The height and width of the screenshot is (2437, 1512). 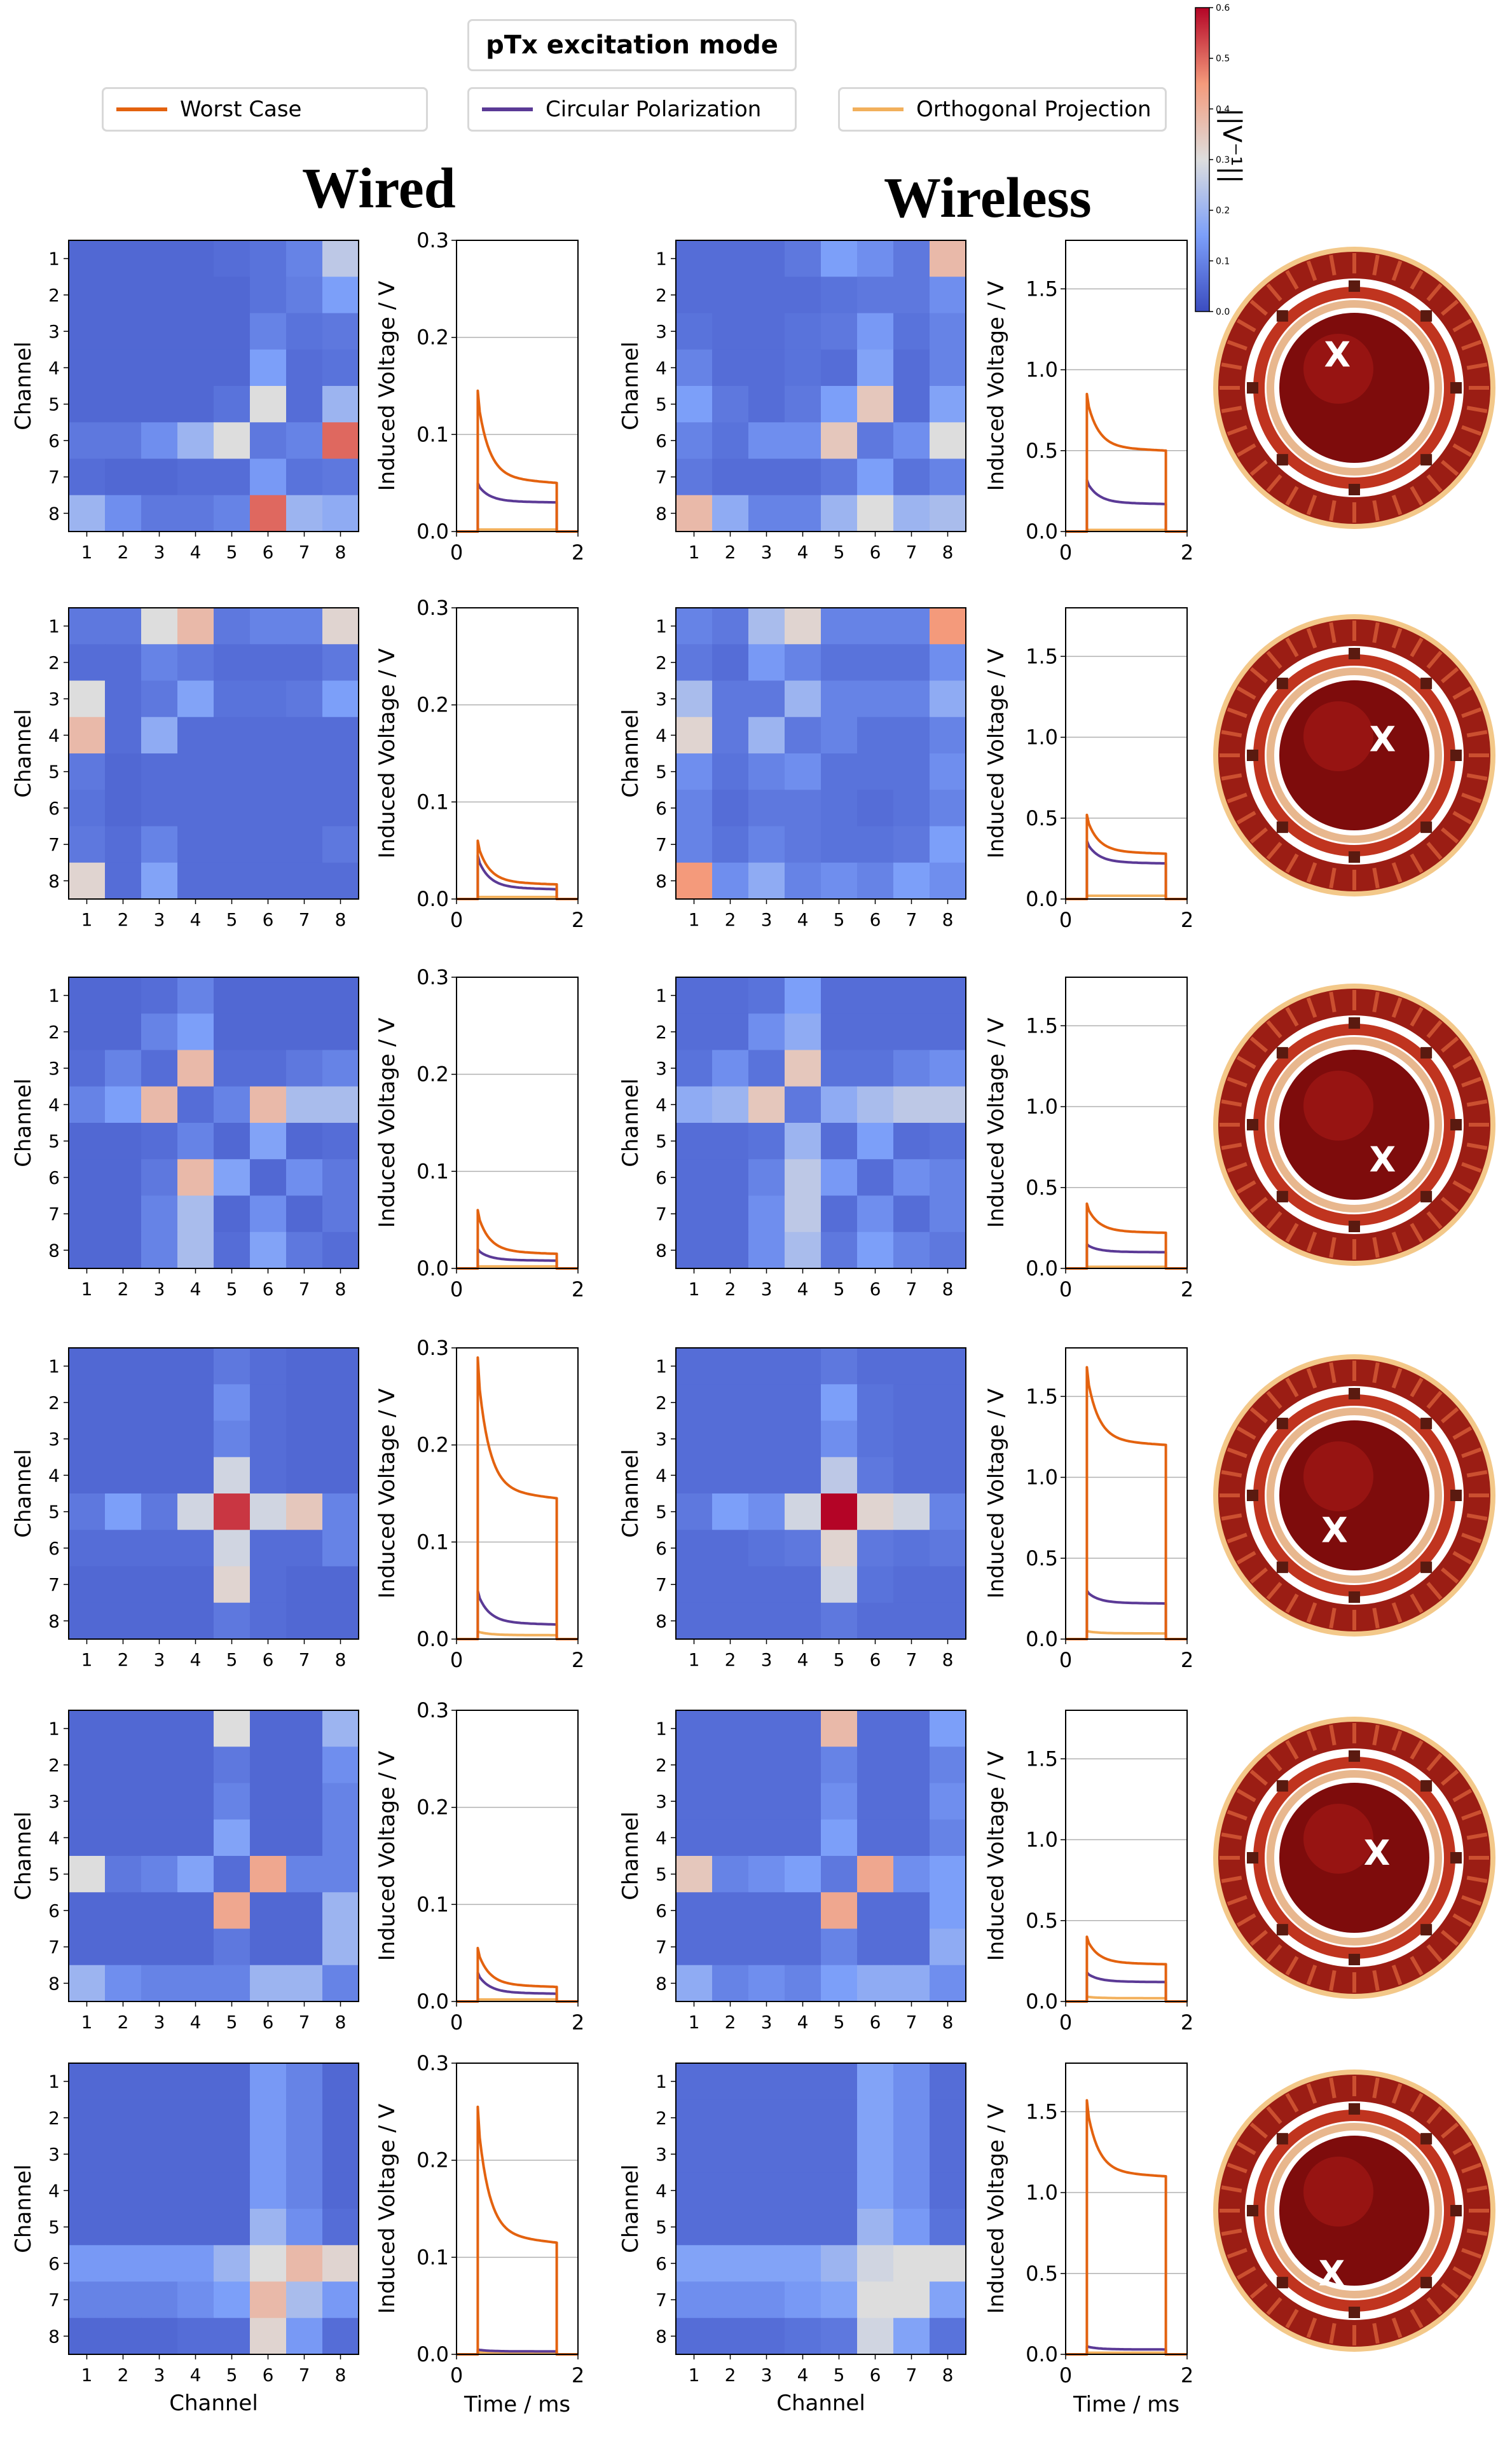 What do you see at coordinates (517, 1239) in the screenshot?
I see `voltage-curve-worst` at bounding box center [517, 1239].